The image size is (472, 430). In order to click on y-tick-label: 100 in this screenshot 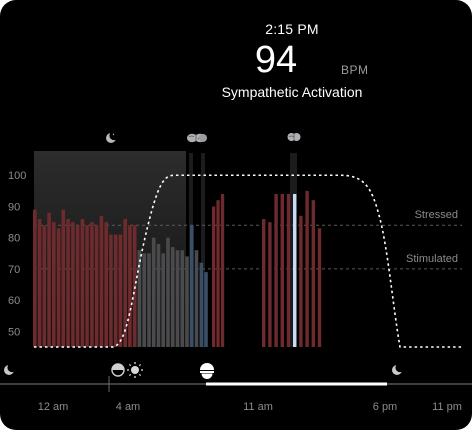, I will do `click(17, 176)`.